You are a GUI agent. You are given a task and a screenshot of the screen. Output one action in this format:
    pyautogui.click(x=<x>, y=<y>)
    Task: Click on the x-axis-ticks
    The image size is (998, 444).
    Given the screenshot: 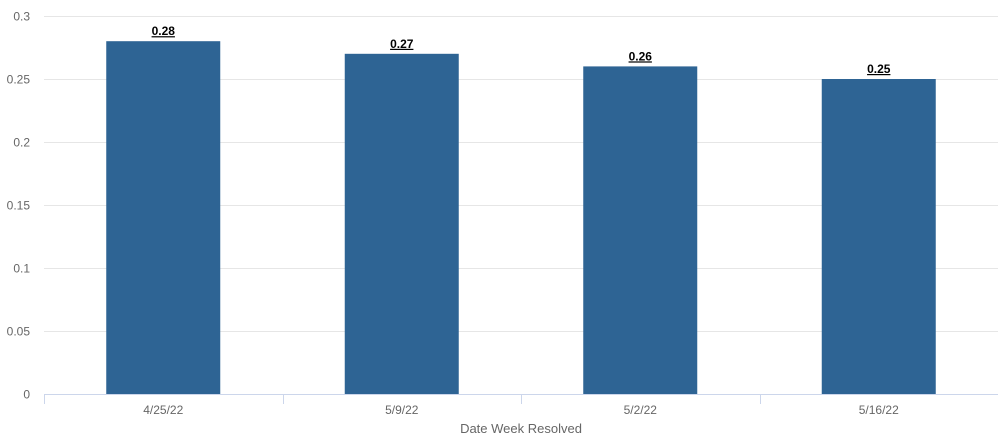 What is the action you would take?
    pyautogui.click(x=402, y=399)
    